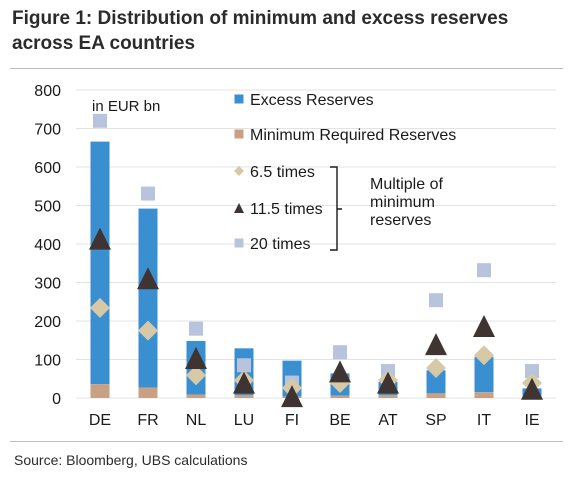 The height and width of the screenshot is (480, 573). I want to click on y-tick-label: 300, so click(47, 284).